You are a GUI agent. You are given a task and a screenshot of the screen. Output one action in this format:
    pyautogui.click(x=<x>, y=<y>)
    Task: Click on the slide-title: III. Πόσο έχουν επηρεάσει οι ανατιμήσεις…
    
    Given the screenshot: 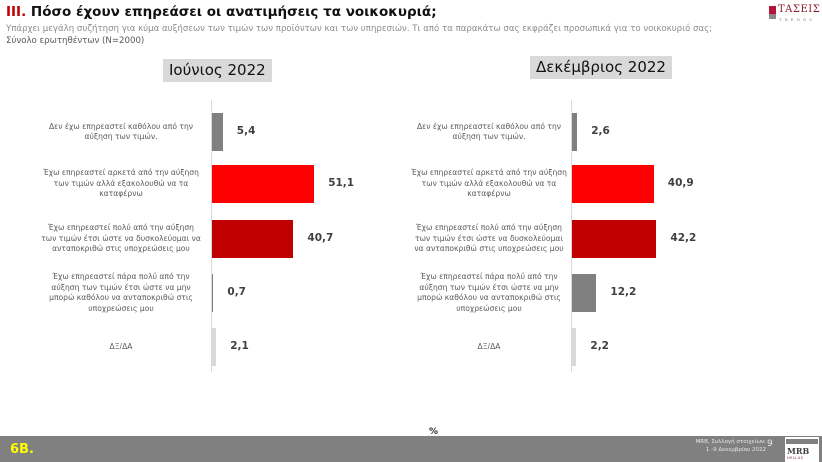 What is the action you would take?
    pyautogui.click(x=221, y=12)
    